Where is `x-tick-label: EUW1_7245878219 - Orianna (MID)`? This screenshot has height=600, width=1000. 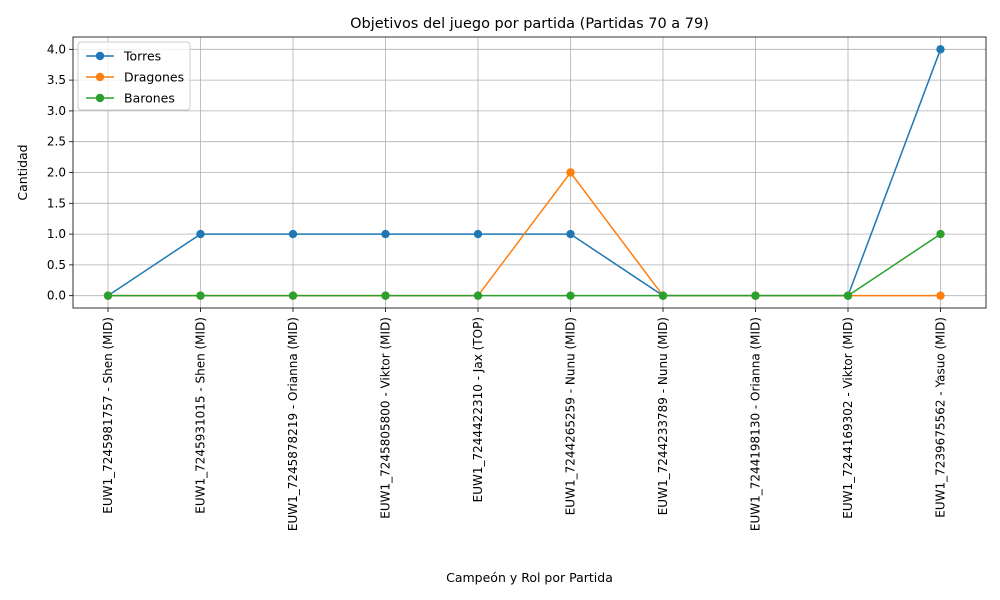
x-tick-label: EUW1_7245878219 - Orianna (MID) is located at coordinates (293, 424).